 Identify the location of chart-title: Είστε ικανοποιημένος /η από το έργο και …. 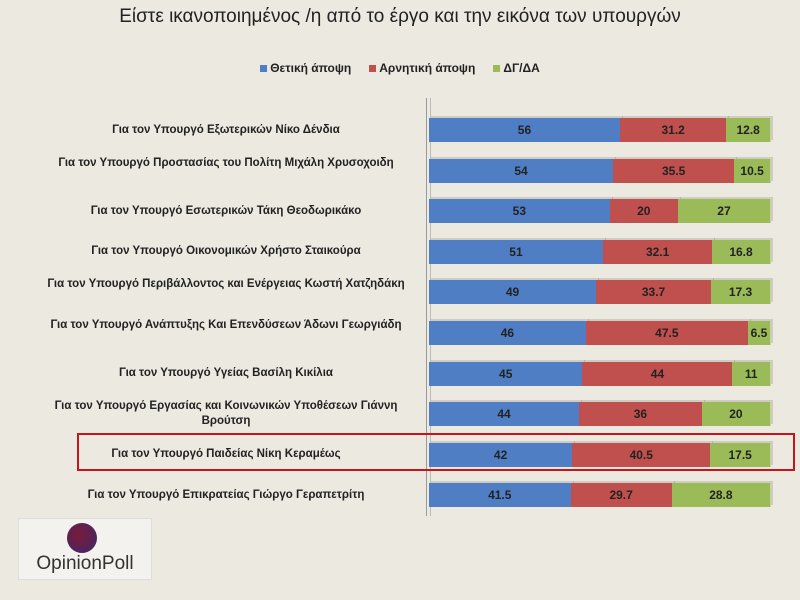
(400, 16).